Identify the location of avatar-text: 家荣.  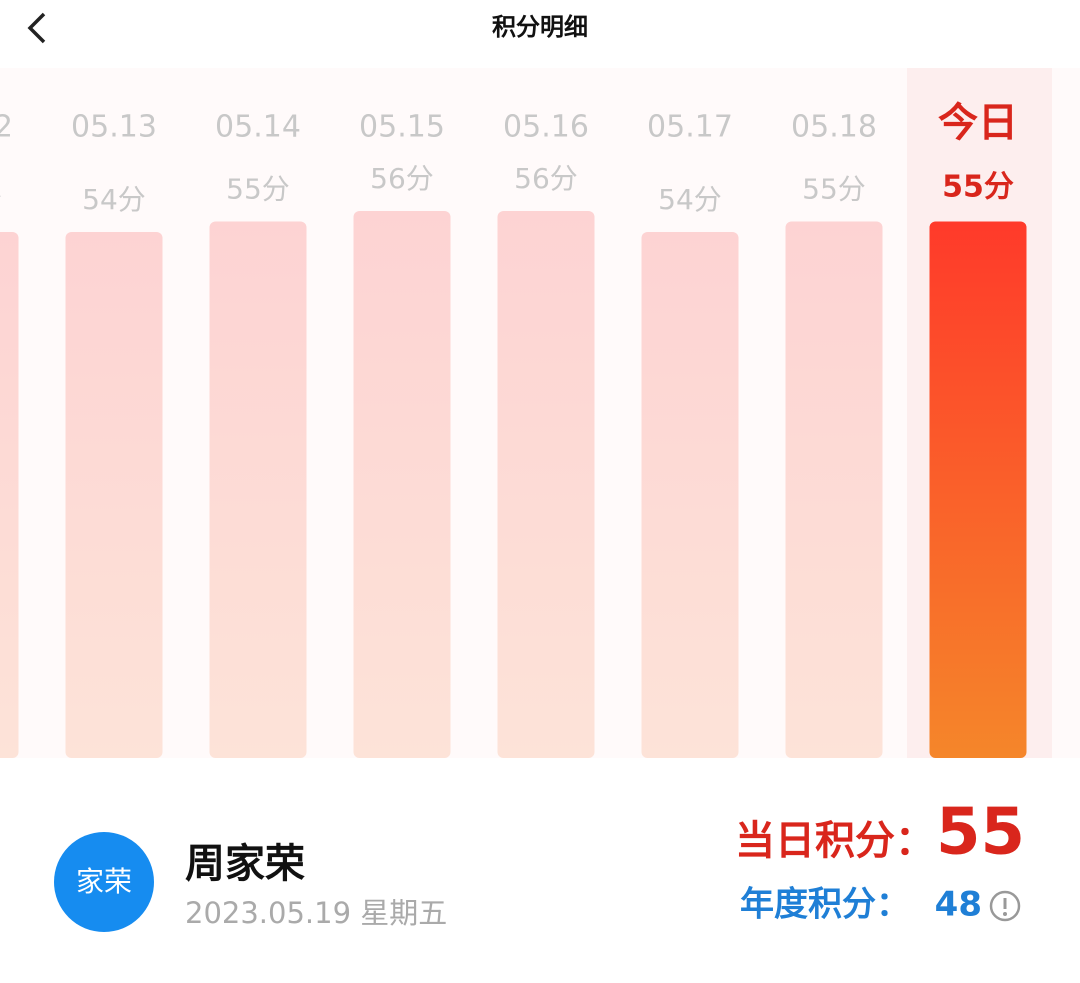
(104, 881).